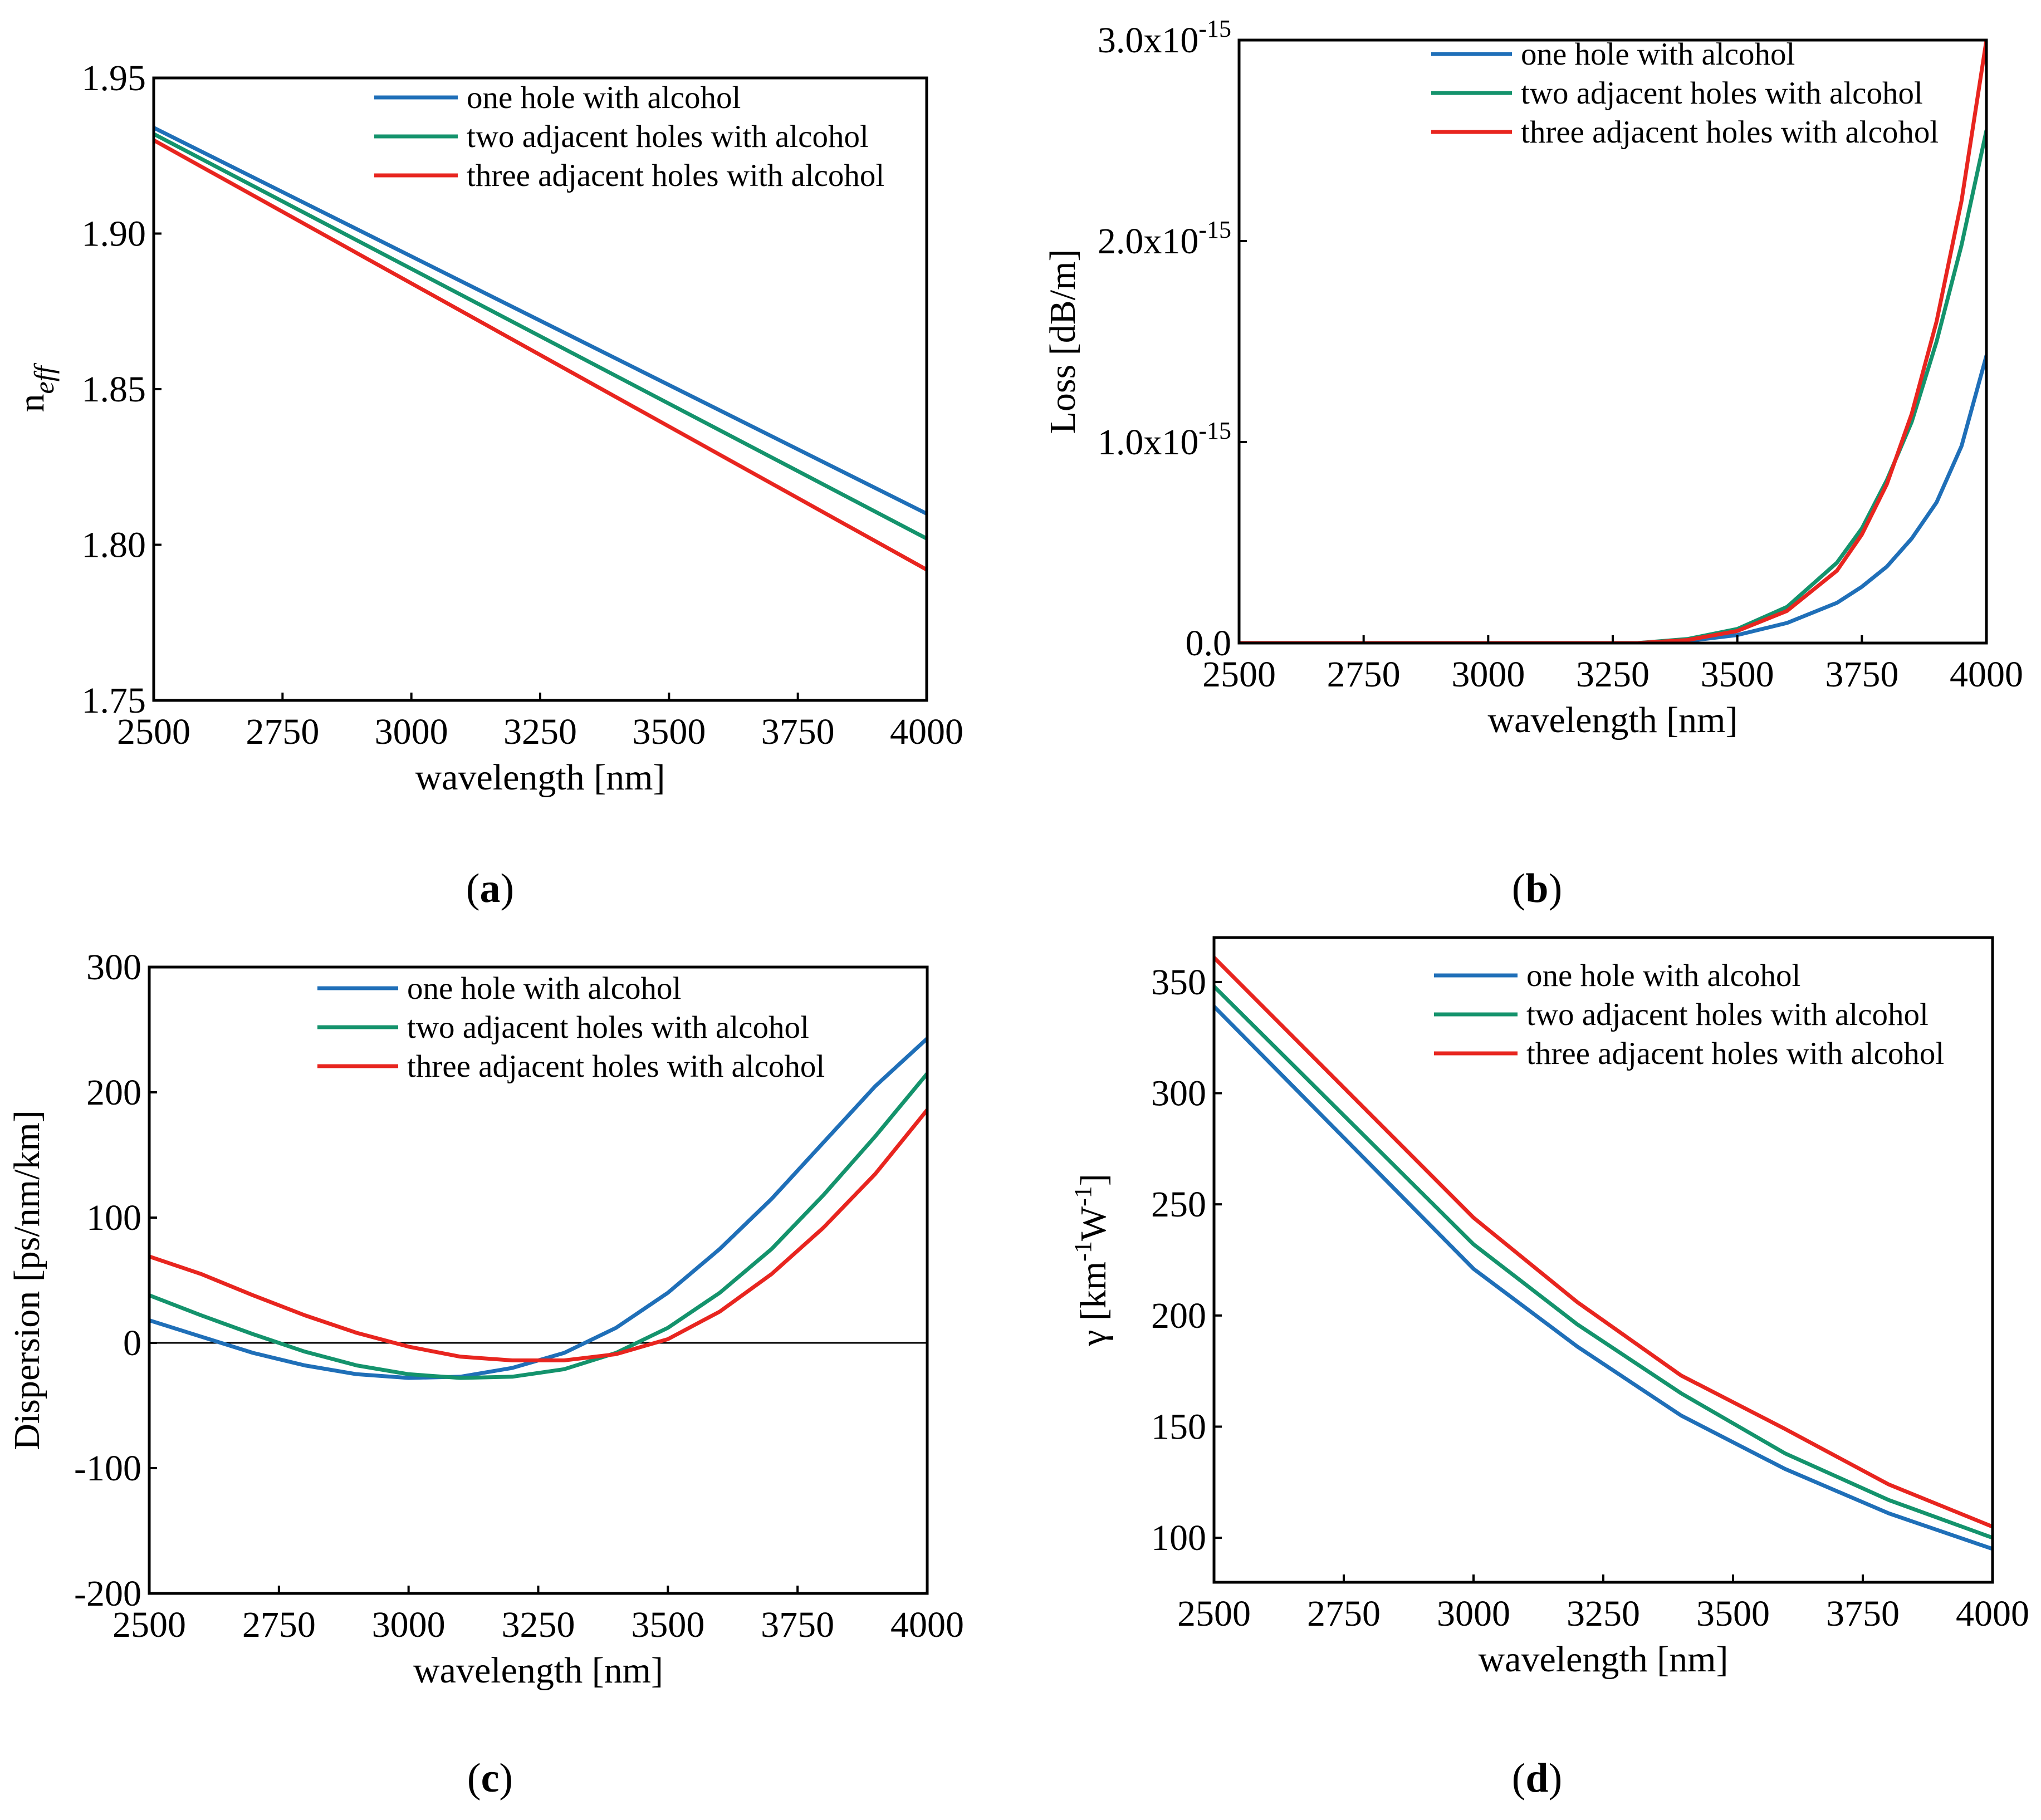  What do you see at coordinates (114, 389) in the screenshot?
I see `y-tick-label: 1.85` at bounding box center [114, 389].